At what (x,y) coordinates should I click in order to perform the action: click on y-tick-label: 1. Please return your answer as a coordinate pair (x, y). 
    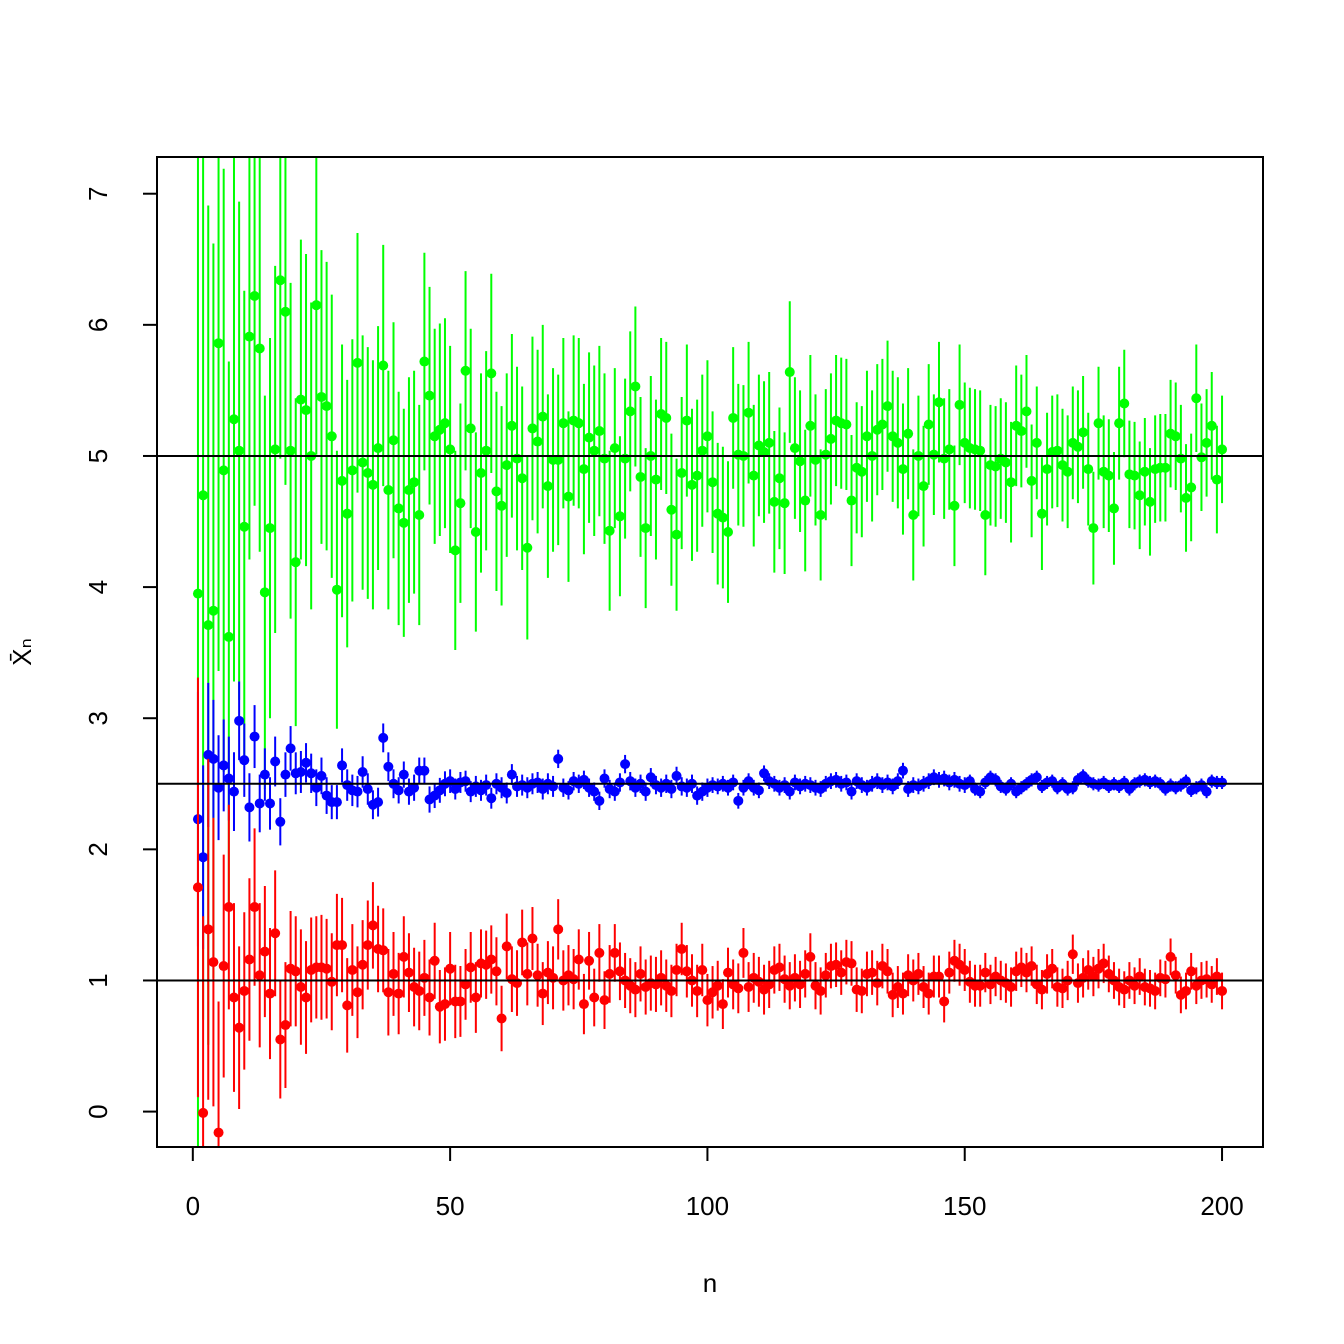
    Looking at the image, I should click on (98, 980).